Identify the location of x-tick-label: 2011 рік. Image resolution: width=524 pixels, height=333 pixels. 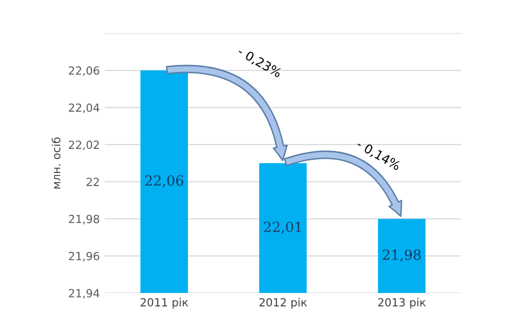
(164, 303).